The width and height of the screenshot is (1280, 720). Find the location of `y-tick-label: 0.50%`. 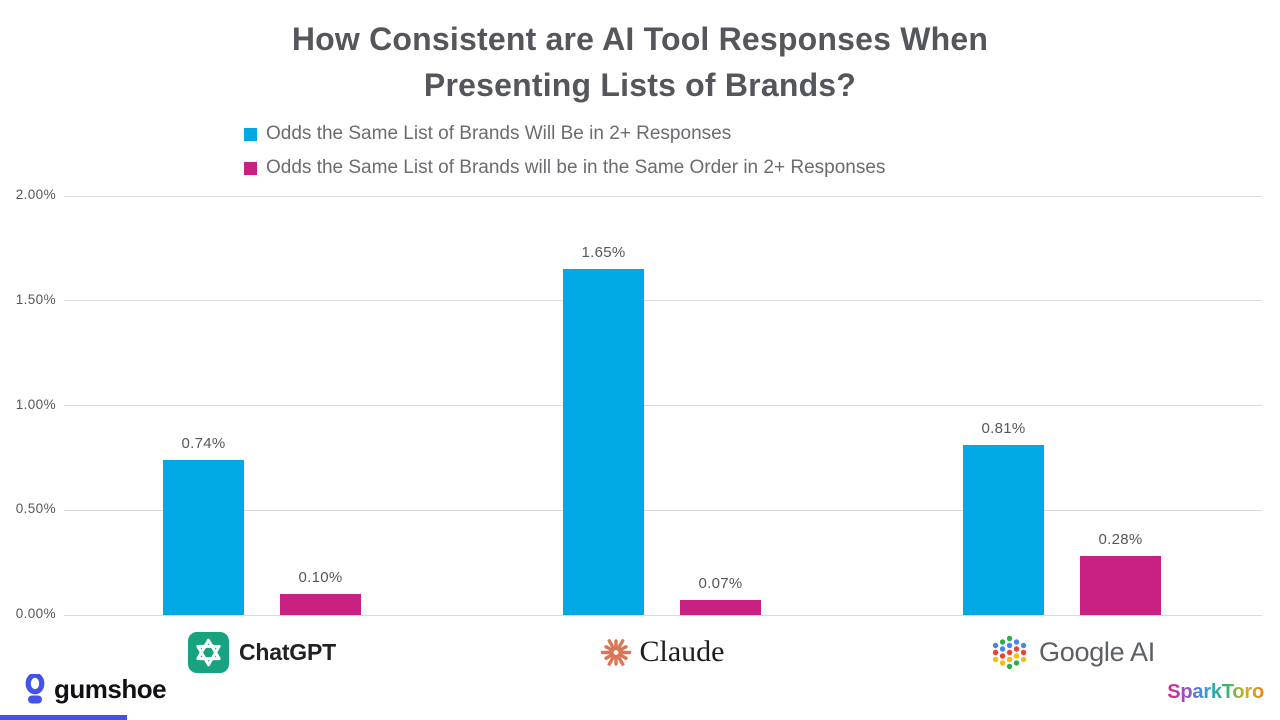

y-tick-label: 0.50% is located at coordinates (35, 509).